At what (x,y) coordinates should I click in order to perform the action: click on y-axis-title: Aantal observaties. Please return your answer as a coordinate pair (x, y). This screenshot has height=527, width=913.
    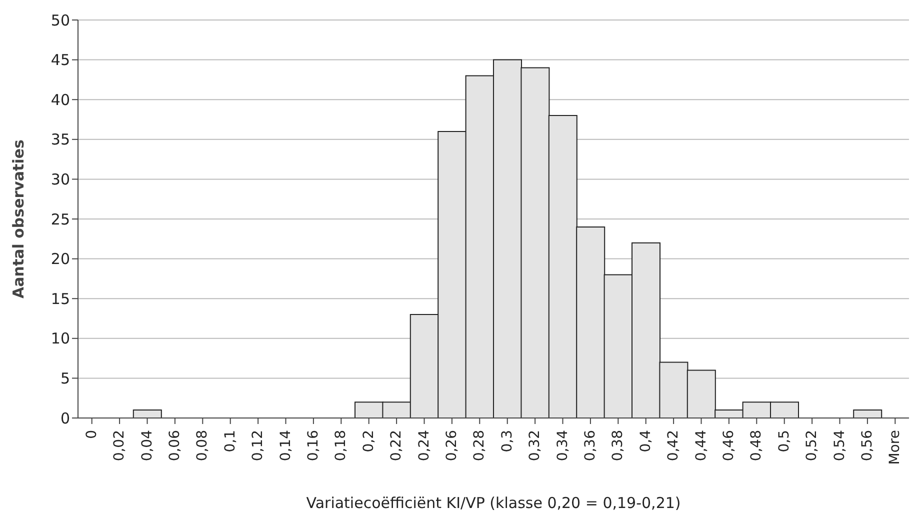
    Looking at the image, I should click on (18, 218).